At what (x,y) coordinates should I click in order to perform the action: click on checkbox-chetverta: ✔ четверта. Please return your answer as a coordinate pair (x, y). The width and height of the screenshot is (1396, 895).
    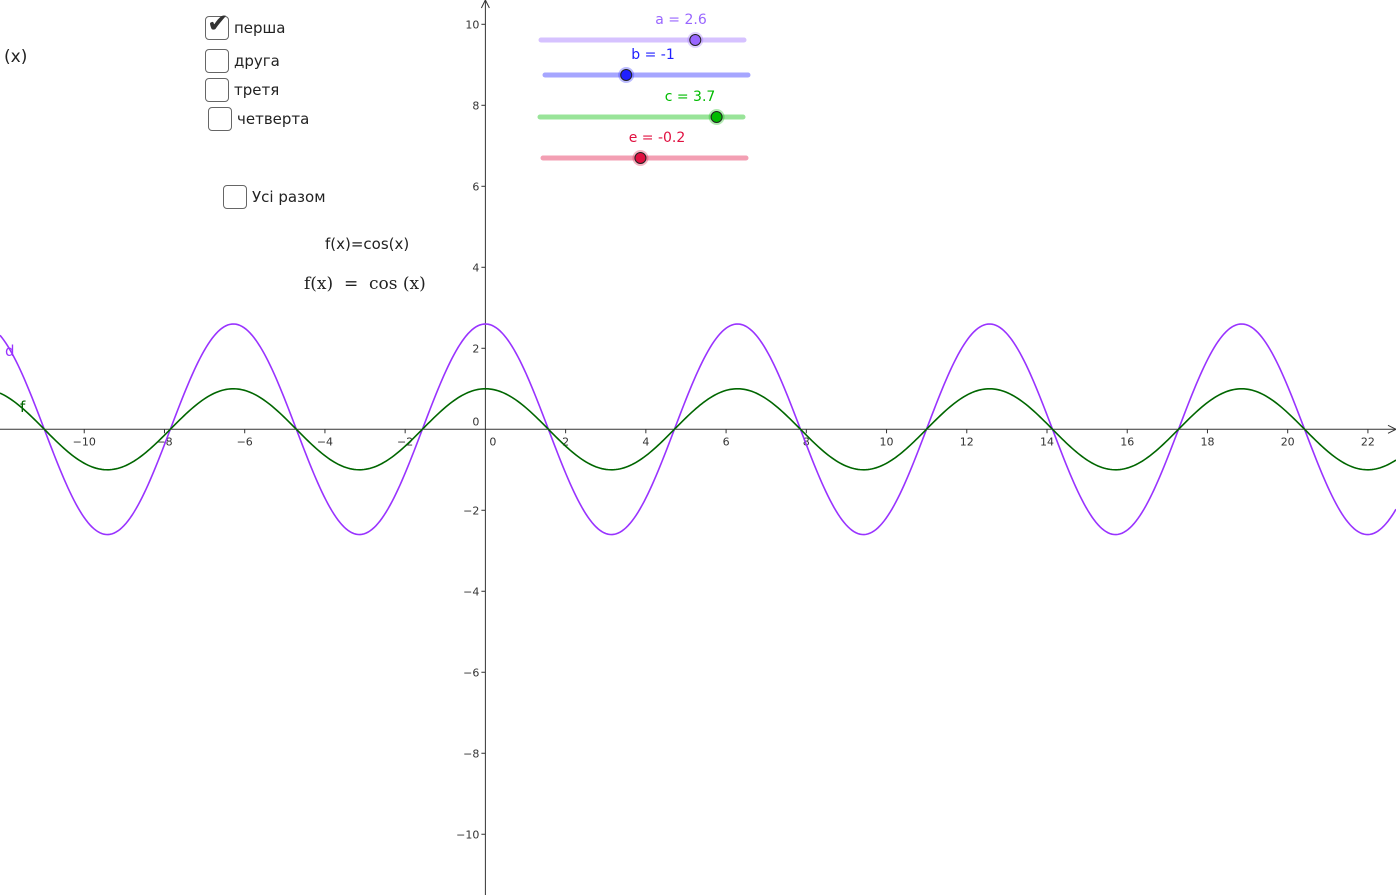
    Looking at the image, I should click on (258, 119).